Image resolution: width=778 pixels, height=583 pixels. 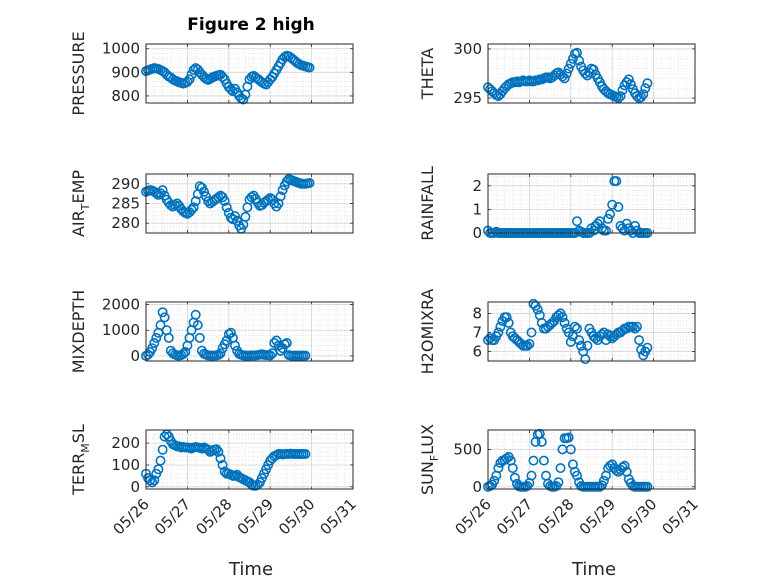 I want to click on theta-axes: 295 300 THETA, so click(x=557, y=73).